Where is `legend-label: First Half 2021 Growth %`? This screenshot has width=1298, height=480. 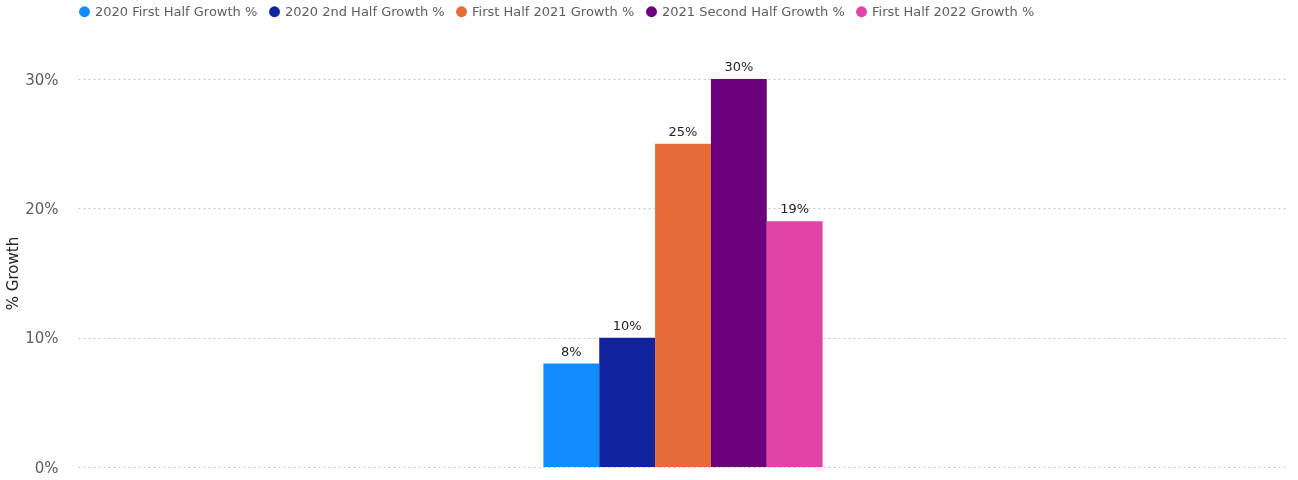 legend-label: First Half 2021 Growth % is located at coordinates (553, 11).